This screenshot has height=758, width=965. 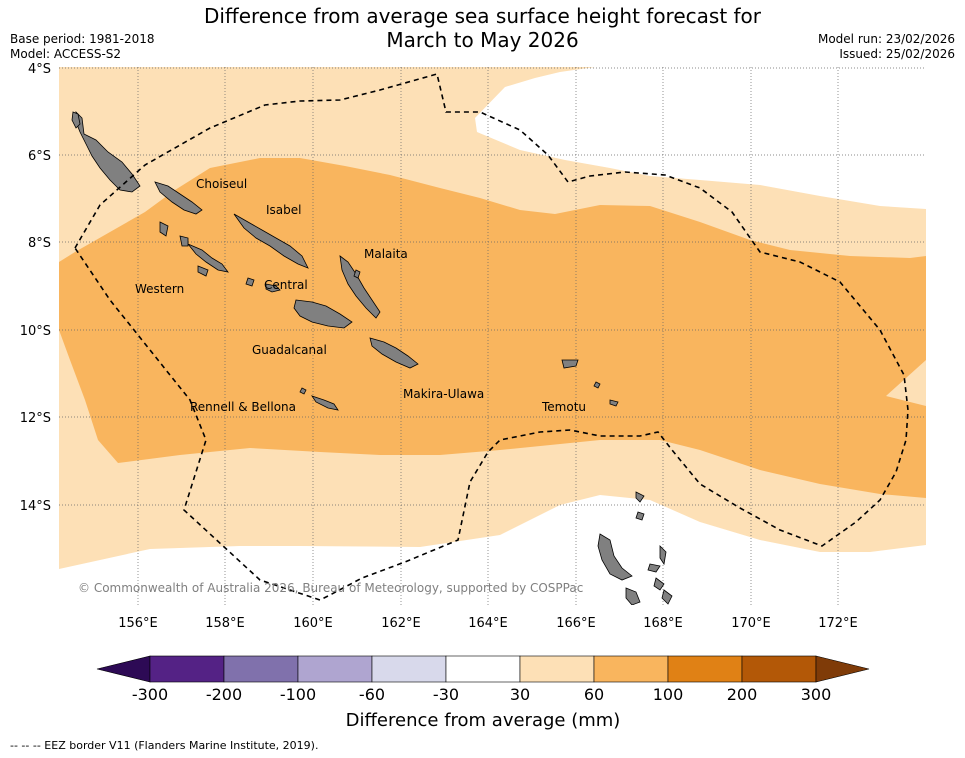 I want to click on province-label-western: Western, so click(x=159, y=289).